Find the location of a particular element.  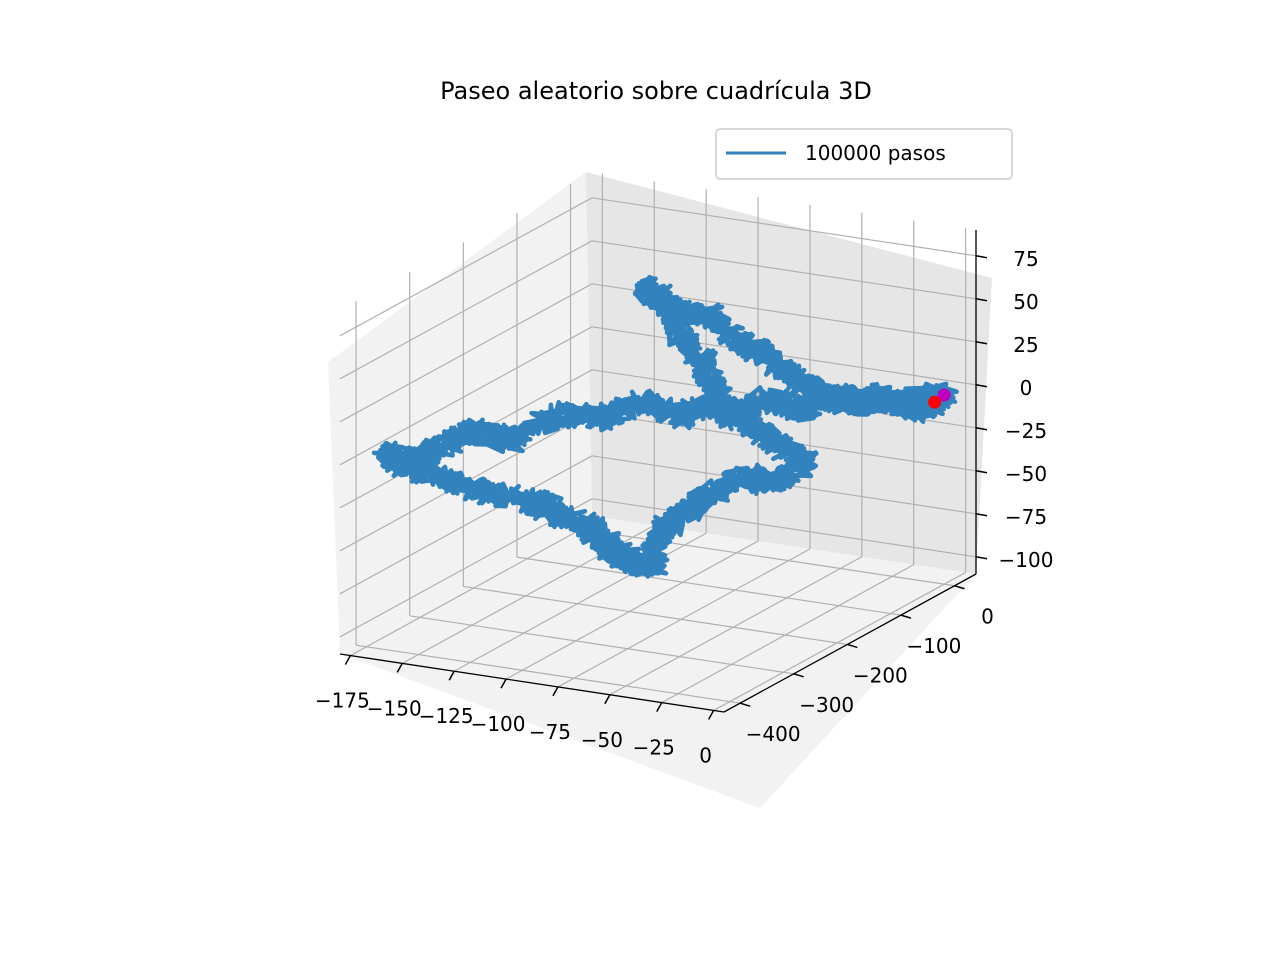

chart-title: Paseo aleatorio sobre cuadrícula 3D is located at coordinates (656, 91).